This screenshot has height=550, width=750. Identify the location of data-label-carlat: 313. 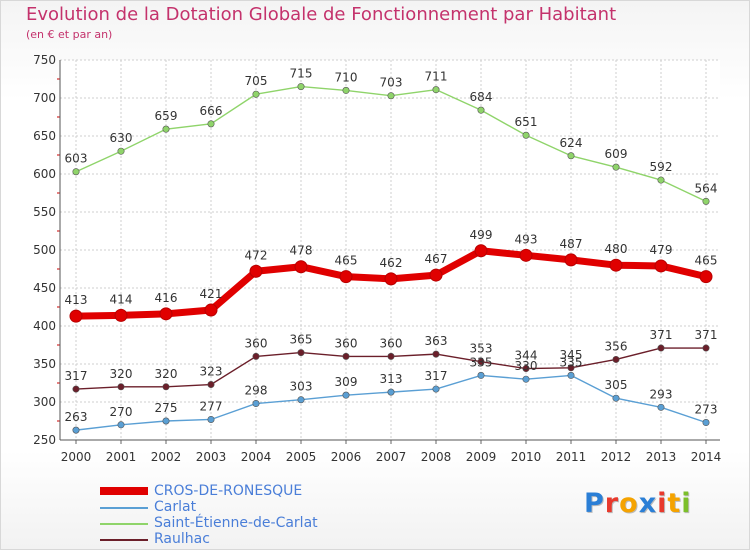
(391, 379).